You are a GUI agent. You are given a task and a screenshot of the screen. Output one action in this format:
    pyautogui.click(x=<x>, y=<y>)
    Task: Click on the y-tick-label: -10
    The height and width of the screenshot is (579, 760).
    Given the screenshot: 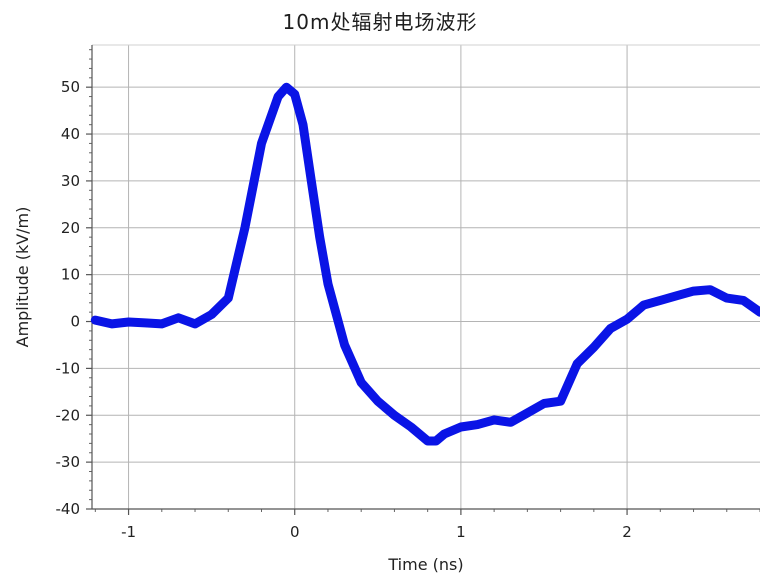 What is the action you would take?
    pyautogui.click(x=68, y=368)
    